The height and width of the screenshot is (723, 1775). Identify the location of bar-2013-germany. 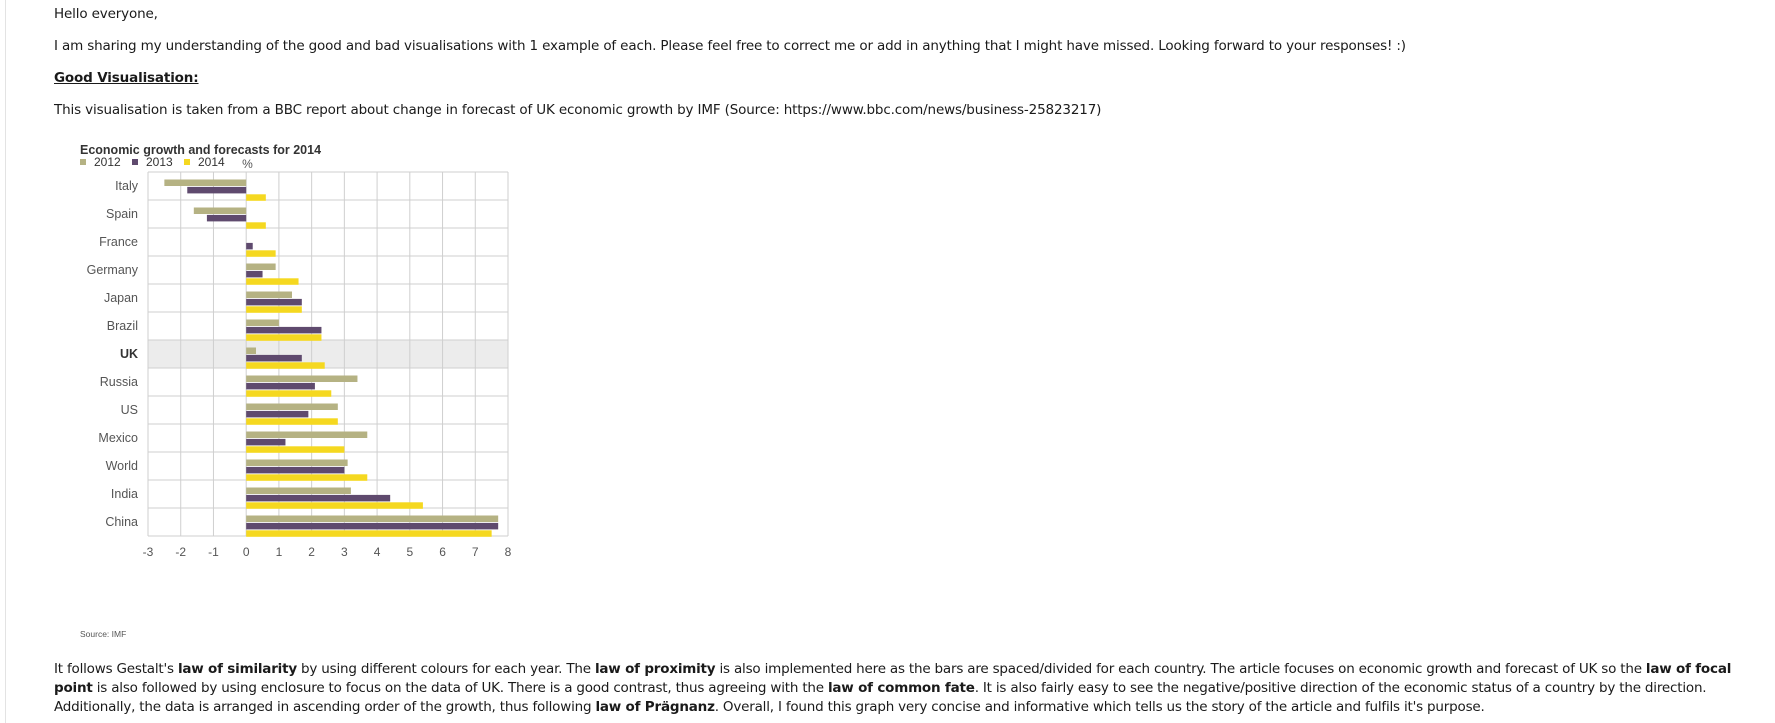
(254, 274).